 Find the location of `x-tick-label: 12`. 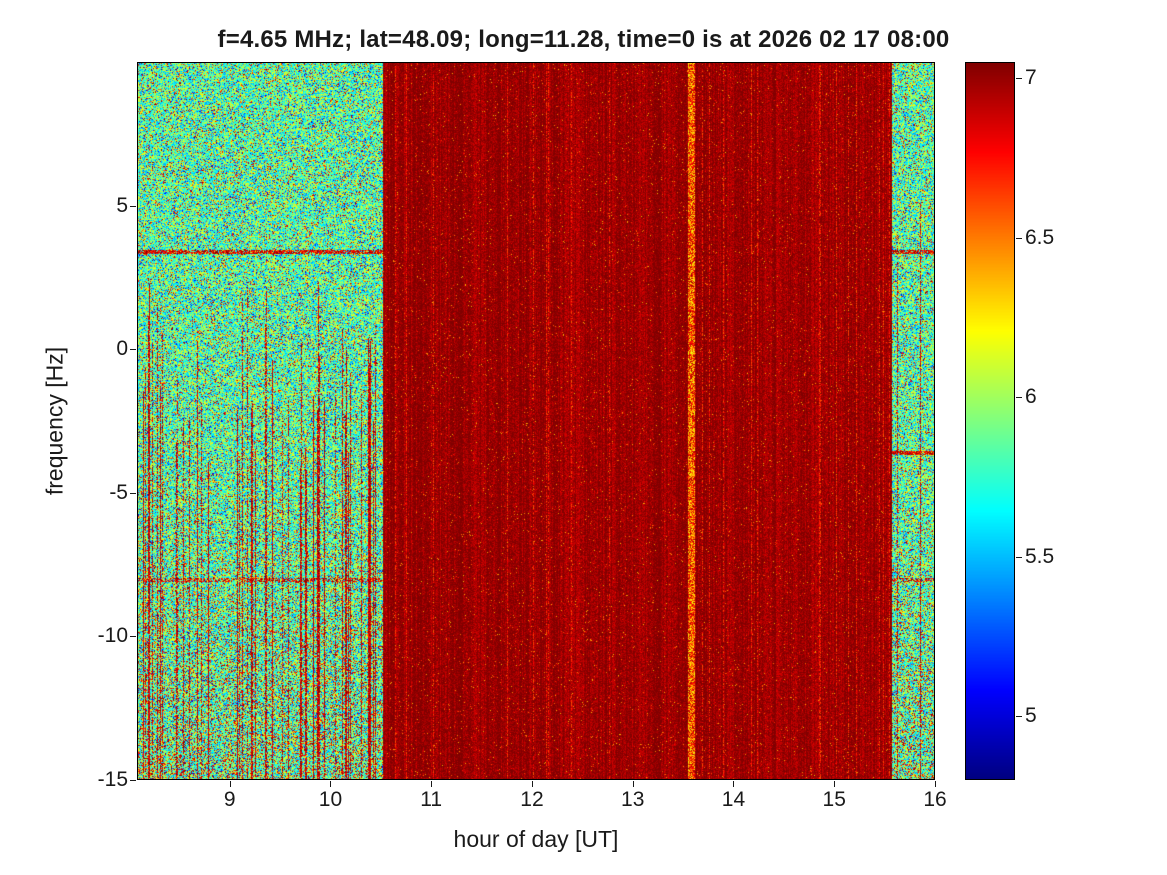

x-tick-label: 12 is located at coordinates (532, 799).